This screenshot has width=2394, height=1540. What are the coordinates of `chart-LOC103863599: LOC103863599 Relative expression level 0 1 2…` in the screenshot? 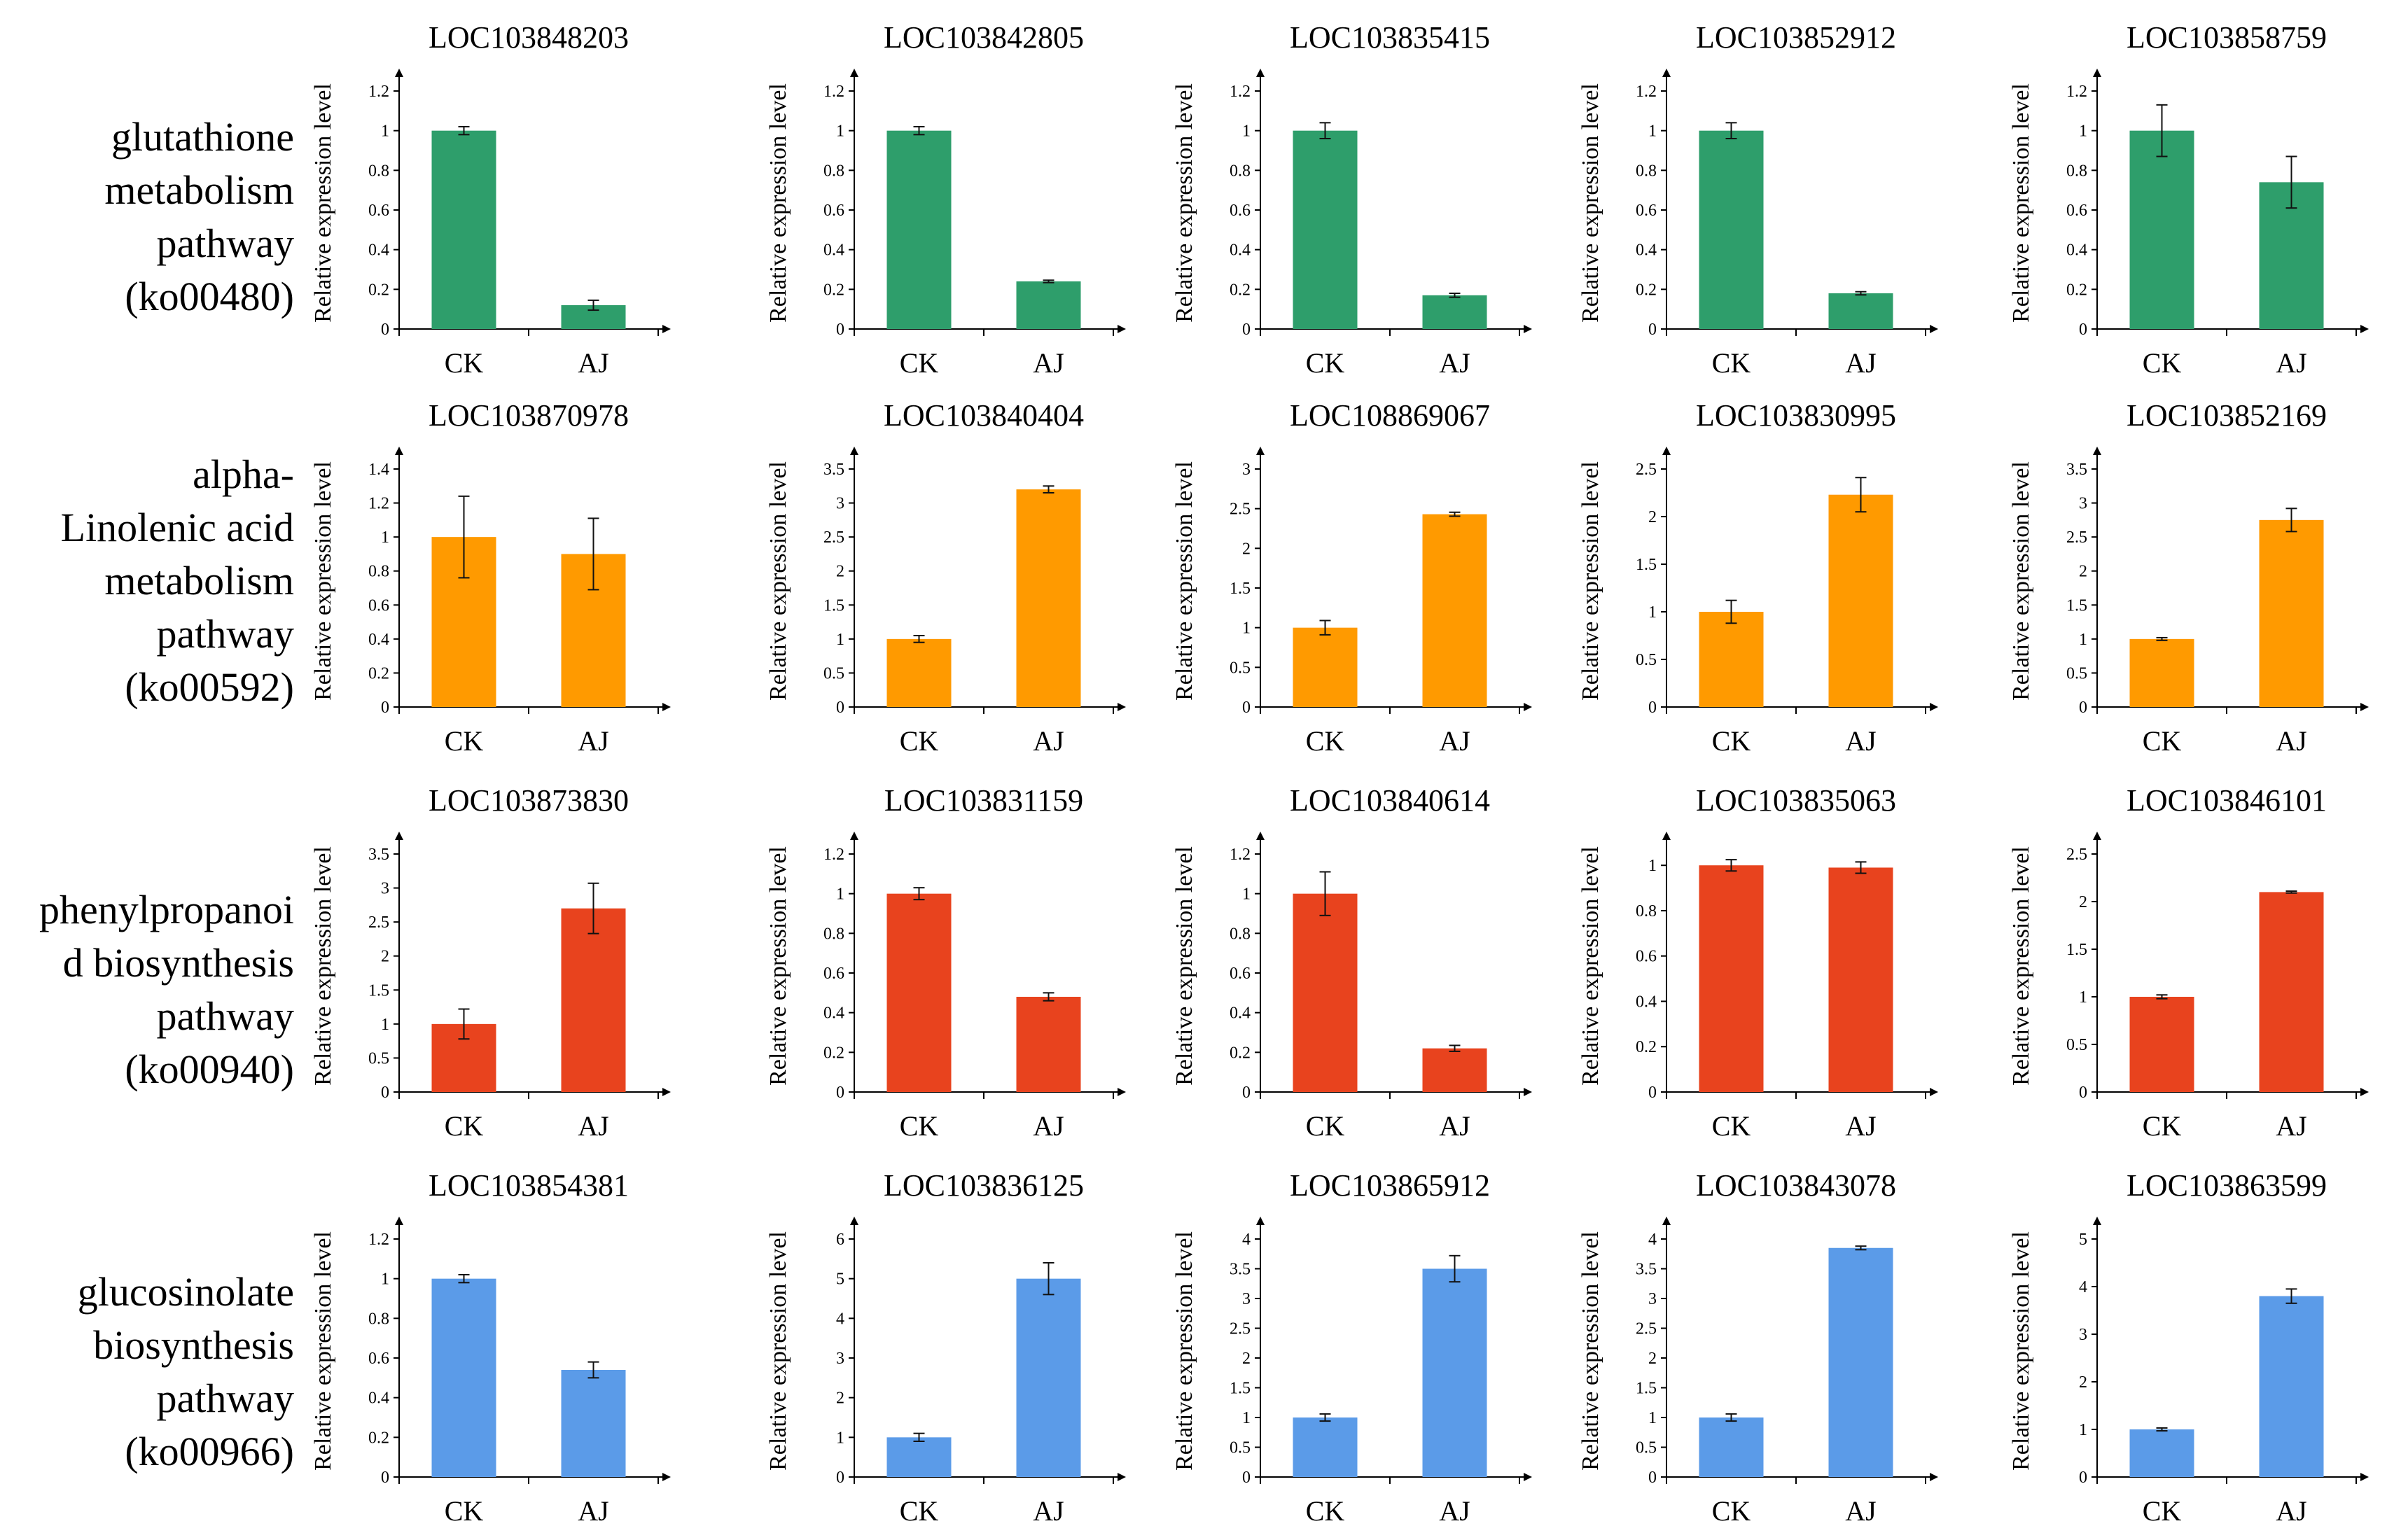 It's located at (2188, 1347).